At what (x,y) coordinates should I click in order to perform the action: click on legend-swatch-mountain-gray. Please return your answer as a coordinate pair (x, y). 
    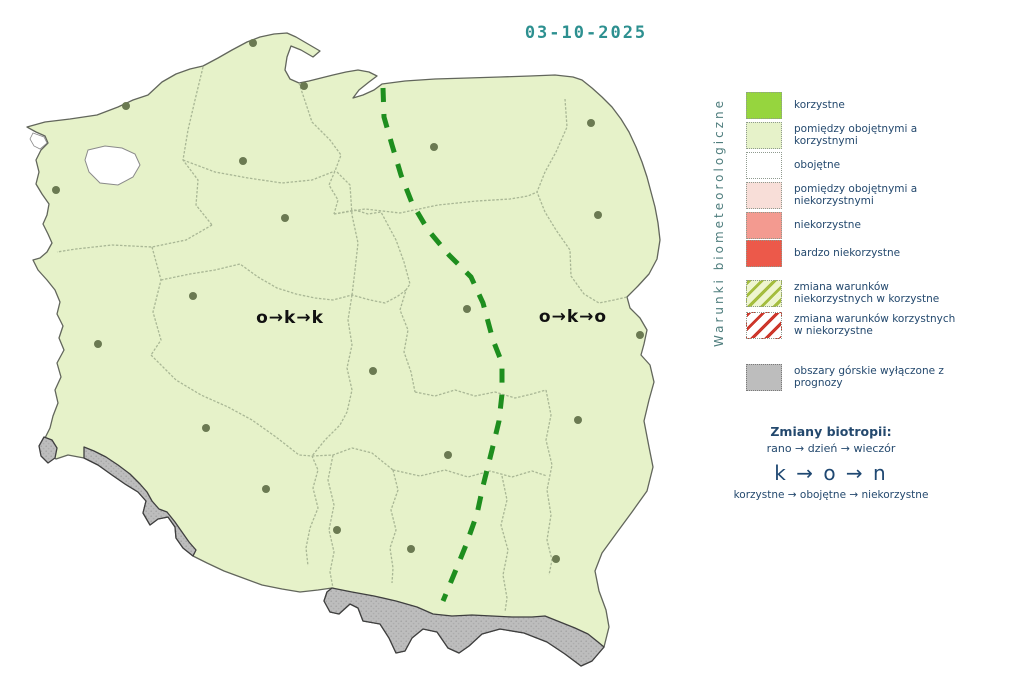
    Looking at the image, I should click on (764, 377).